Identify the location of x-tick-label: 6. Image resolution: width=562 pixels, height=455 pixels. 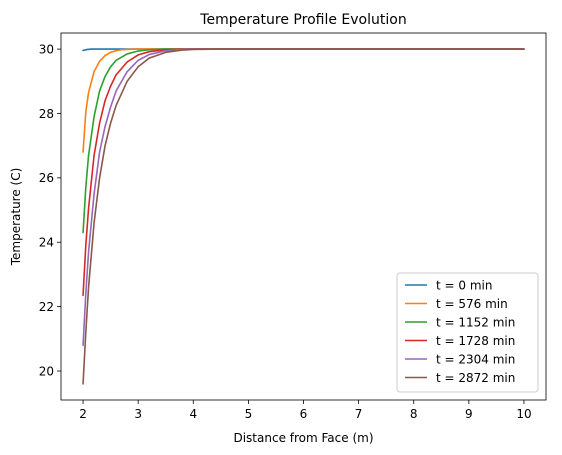
(304, 414).